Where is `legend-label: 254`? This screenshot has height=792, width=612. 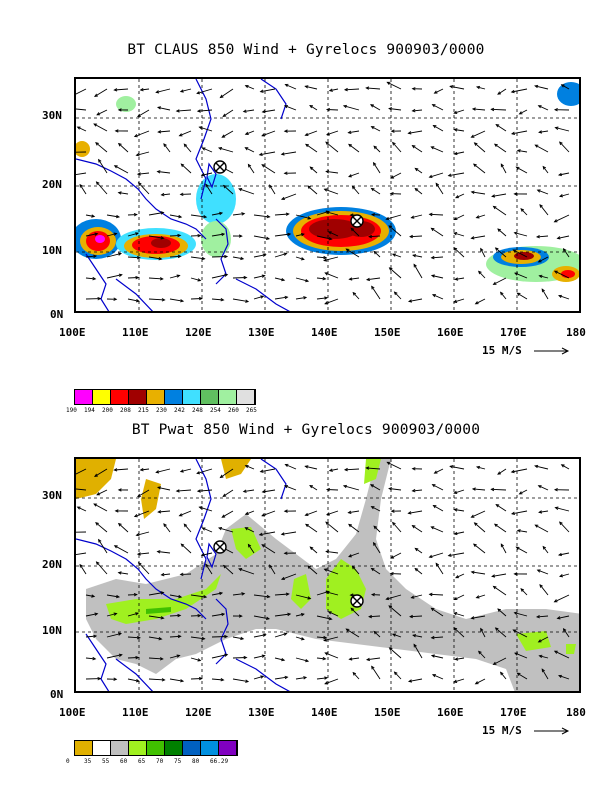
legend-label: 254 is located at coordinates (215, 410).